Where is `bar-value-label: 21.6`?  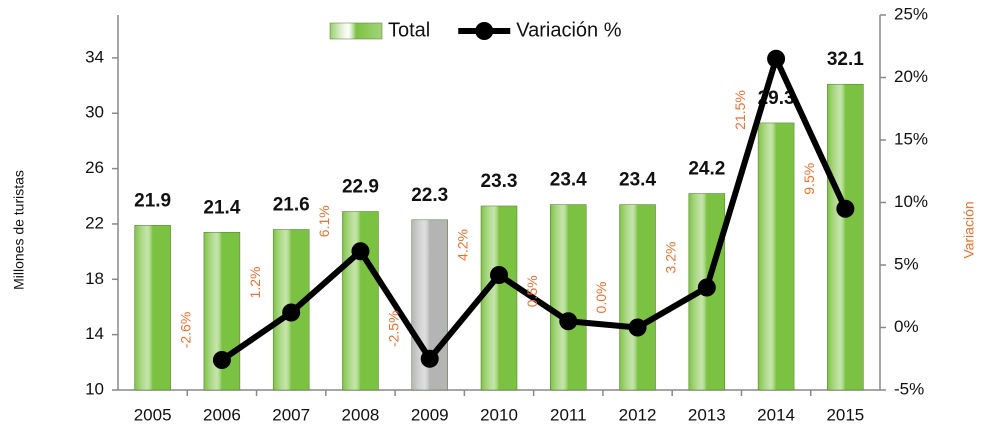
bar-value-label: 21.6 is located at coordinates (291, 204).